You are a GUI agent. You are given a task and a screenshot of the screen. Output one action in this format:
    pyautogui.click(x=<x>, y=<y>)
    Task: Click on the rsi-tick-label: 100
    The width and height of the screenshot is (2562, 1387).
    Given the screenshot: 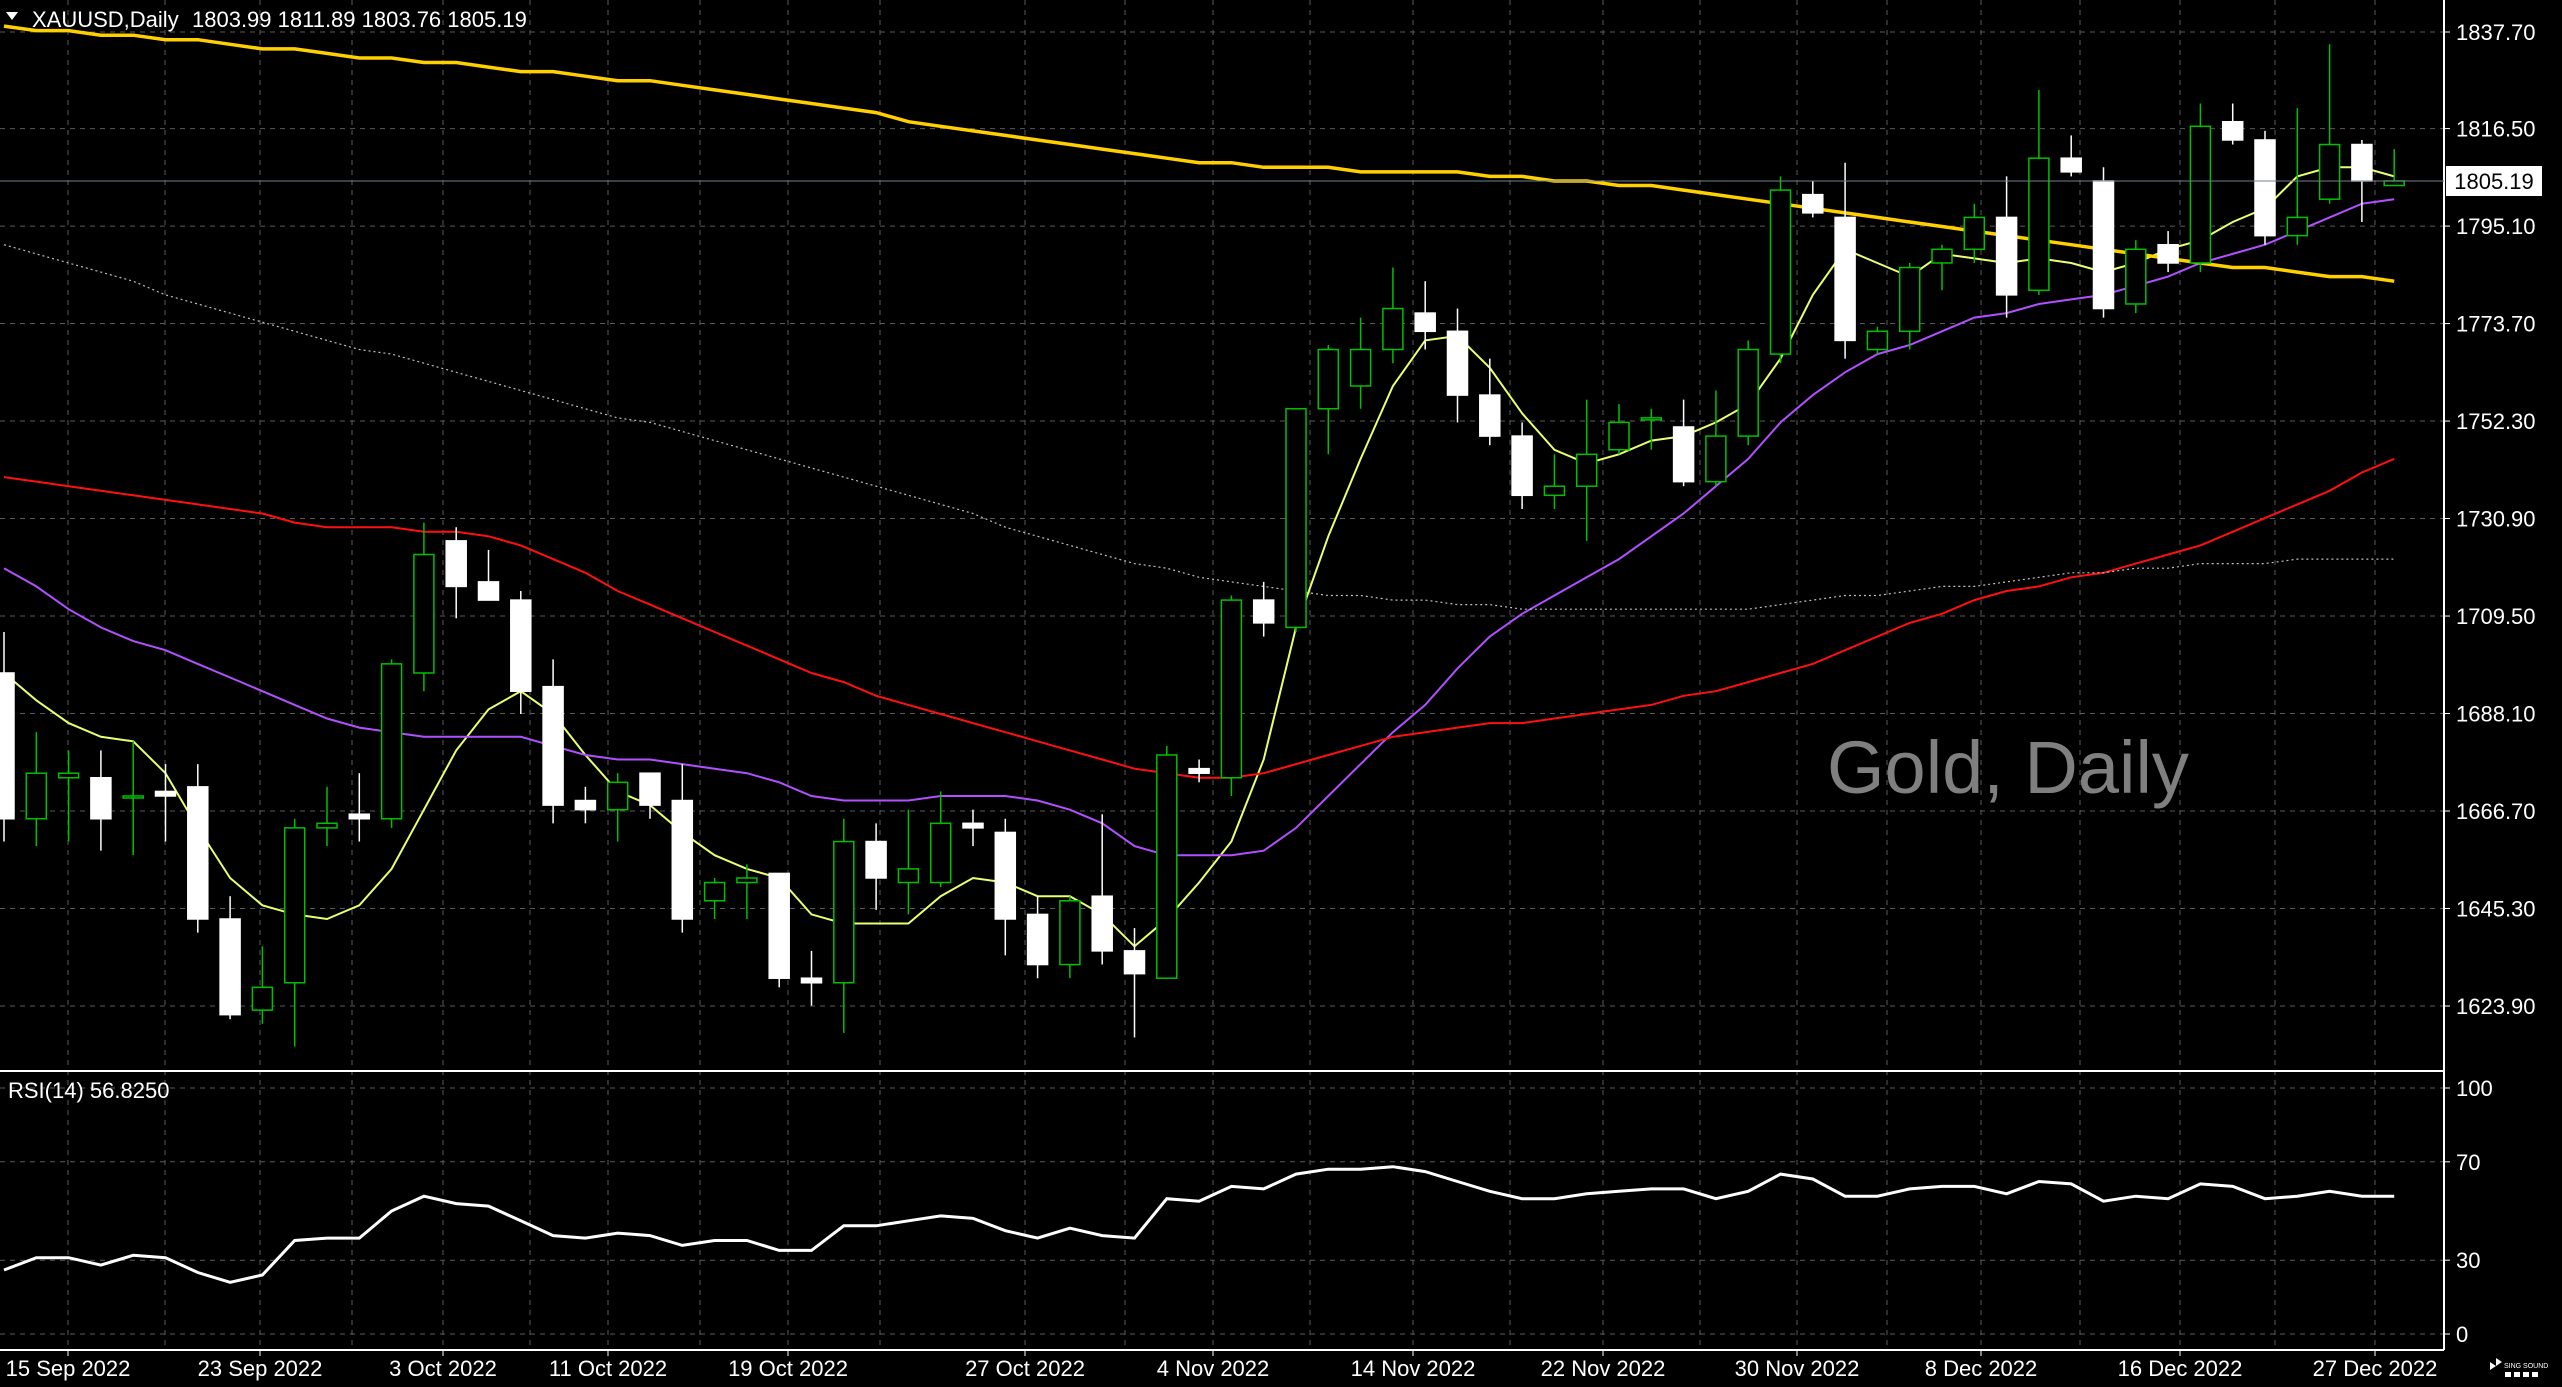 What is the action you would take?
    pyautogui.click(x=2474, y=1088)
    